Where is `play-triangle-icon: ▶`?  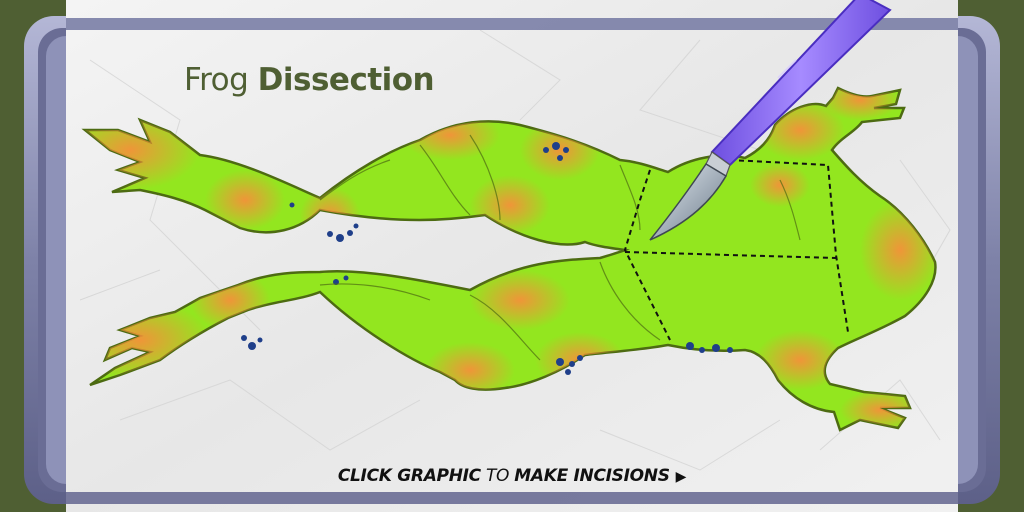
play-triangle-icon: ▶ is located at coordinates (681, 477).